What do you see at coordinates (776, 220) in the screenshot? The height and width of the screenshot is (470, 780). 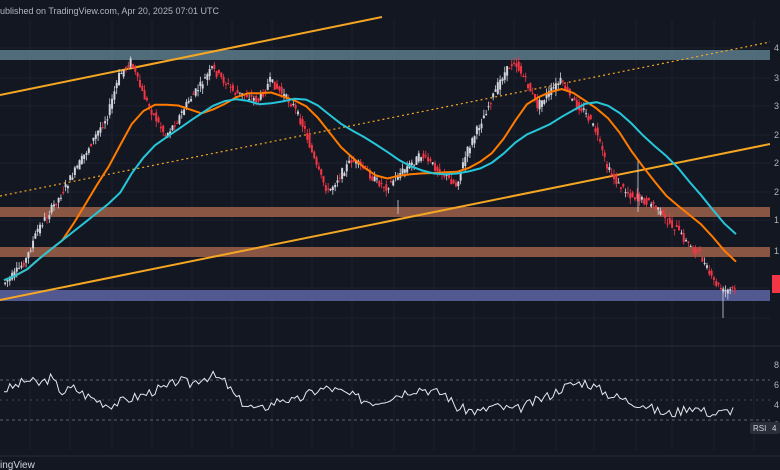 I see `price-tick-label-6: 1` at bounding box center [776, 220].